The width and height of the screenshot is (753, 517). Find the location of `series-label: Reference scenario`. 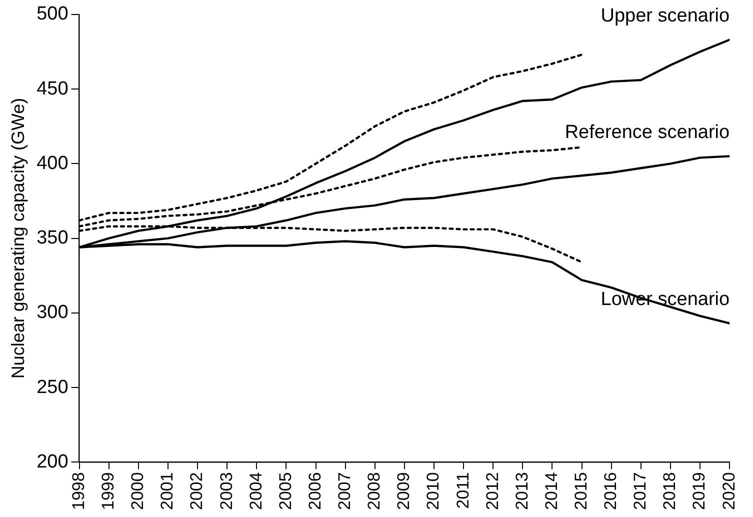

series-label: Reference scenario is located at coordinates (647, 132).